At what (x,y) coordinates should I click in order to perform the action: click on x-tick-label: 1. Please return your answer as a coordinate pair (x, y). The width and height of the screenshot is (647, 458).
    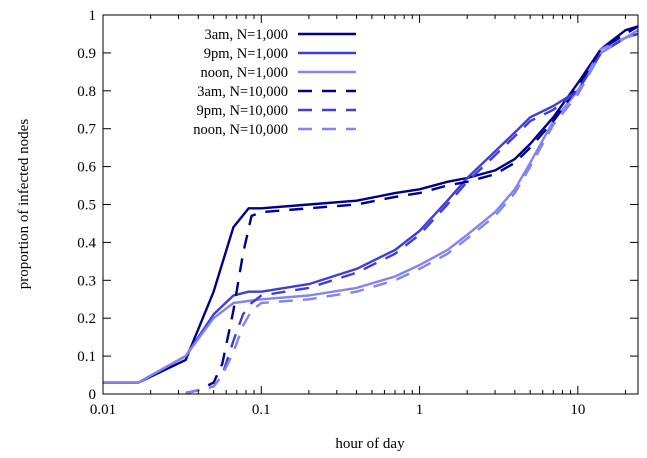
    Looking at the image, I should click on (420, 410).